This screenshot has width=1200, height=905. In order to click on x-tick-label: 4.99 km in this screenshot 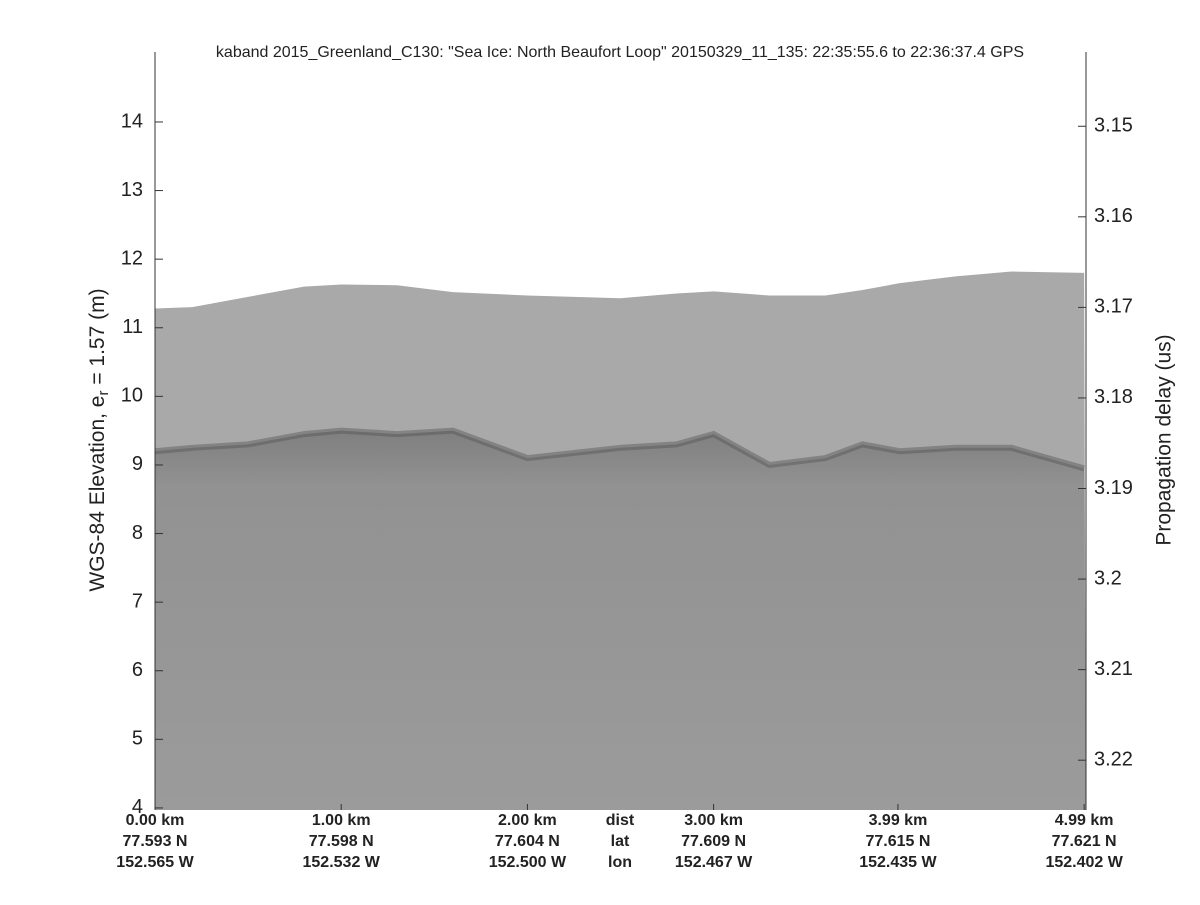, I will do `click(1084, 820)`.